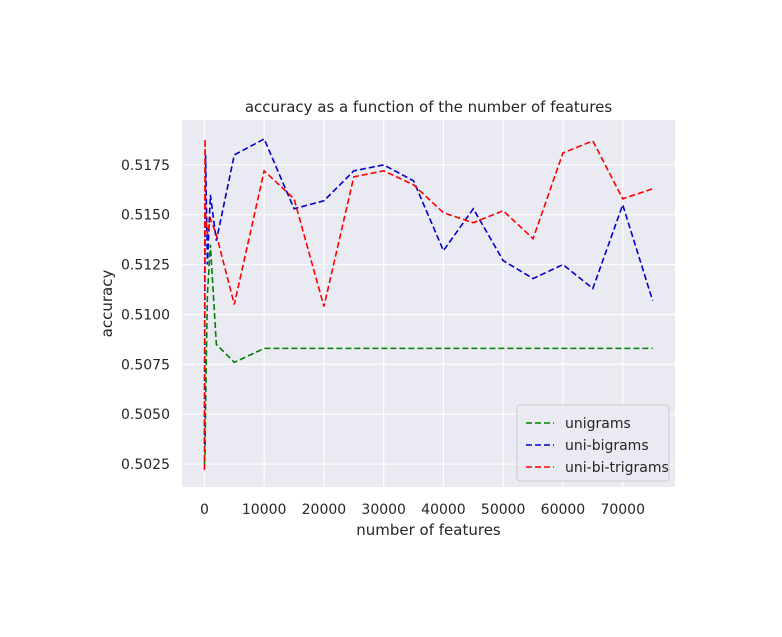  I want to click on legend-label: unigrams, so click(598, 424).